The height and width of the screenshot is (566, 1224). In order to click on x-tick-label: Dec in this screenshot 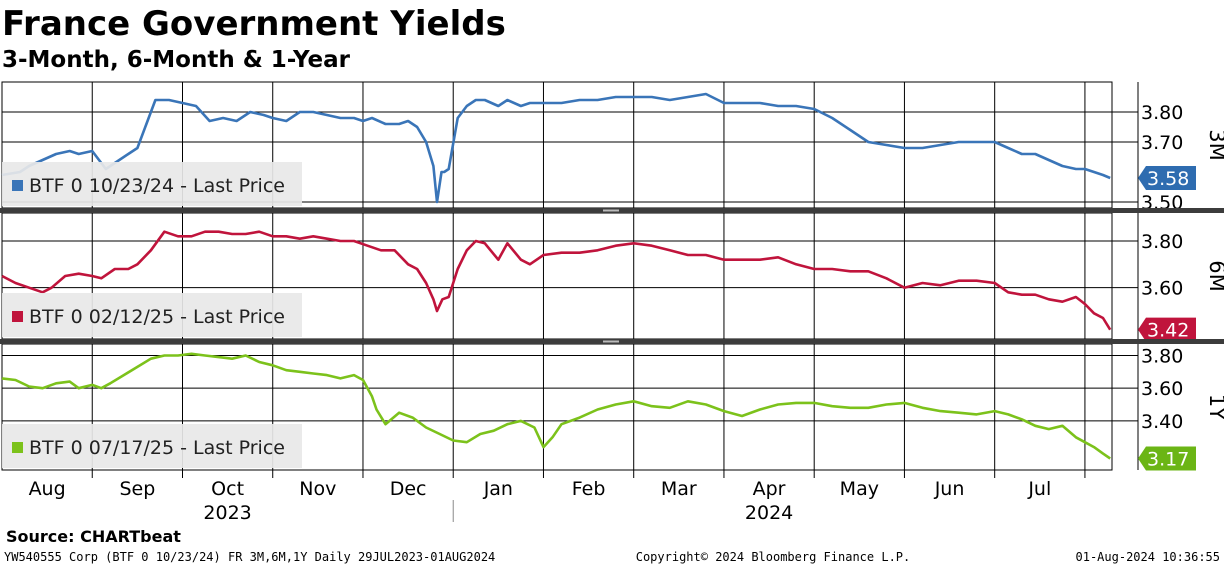, I will do `click(408, 489)`.